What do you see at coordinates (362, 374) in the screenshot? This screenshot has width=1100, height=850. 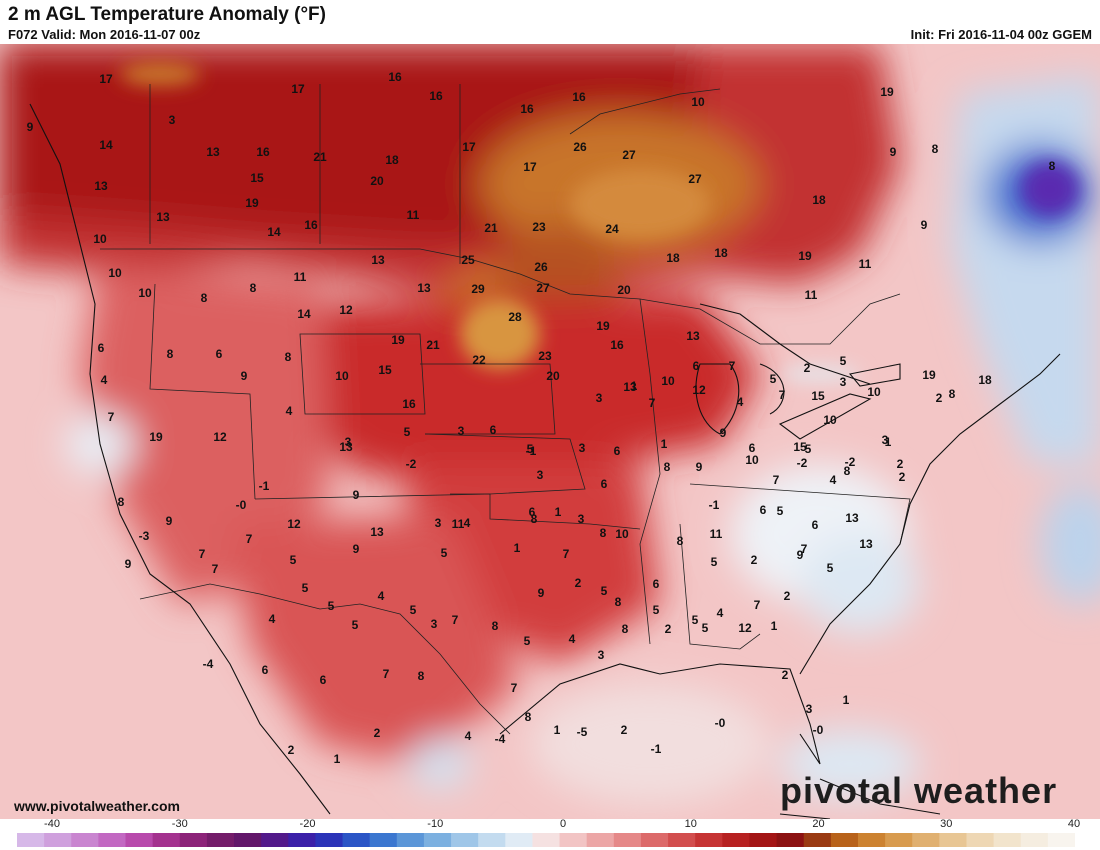 I see `colorado-outline` at bounding box center [362, 374].